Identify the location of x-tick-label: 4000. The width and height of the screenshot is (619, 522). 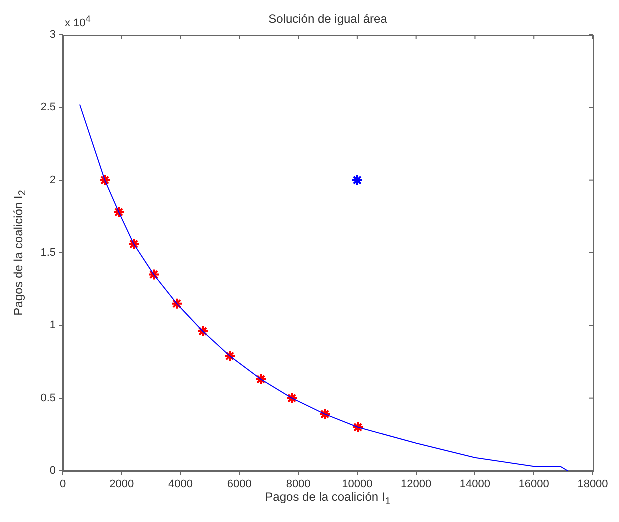
(181, 484).